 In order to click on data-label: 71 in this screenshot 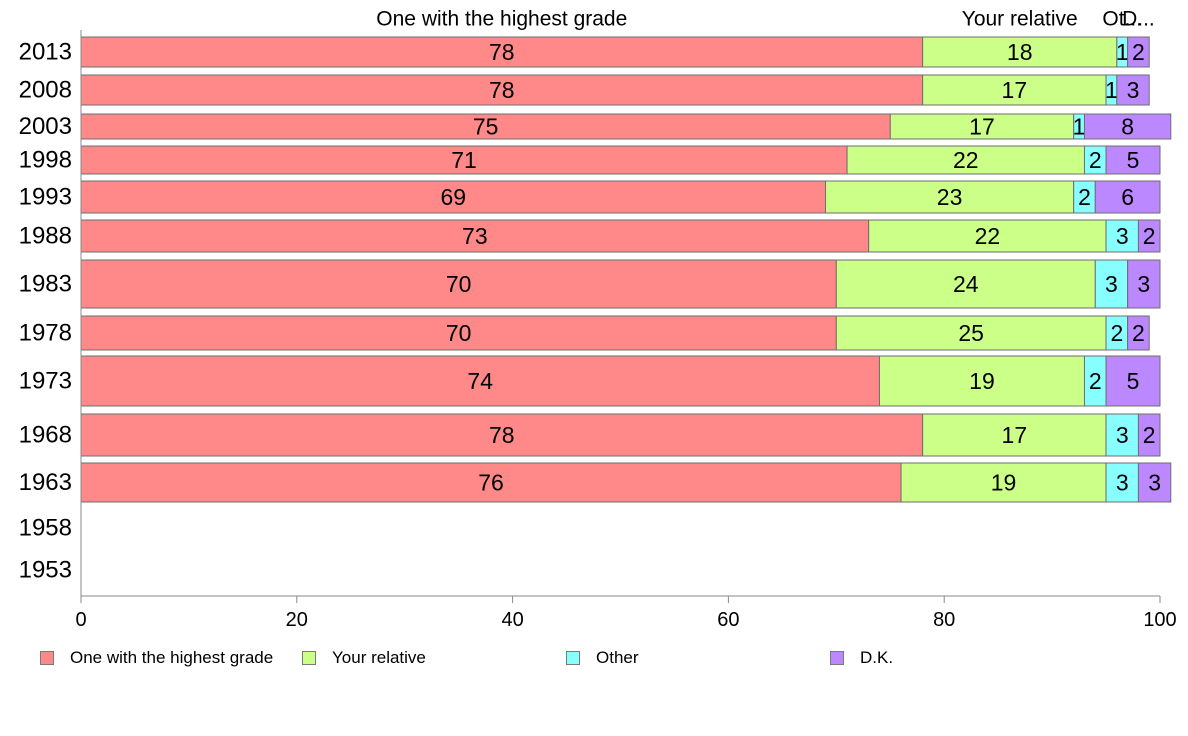, I will do `click(464, 160)`.